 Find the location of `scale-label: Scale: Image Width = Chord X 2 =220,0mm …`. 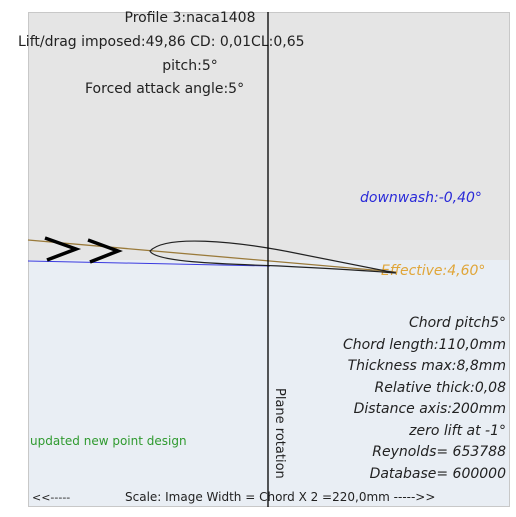

scale-label: Scale: Image Width = Chord X 2 =220,0mm … is located at coordinates (280, 497).